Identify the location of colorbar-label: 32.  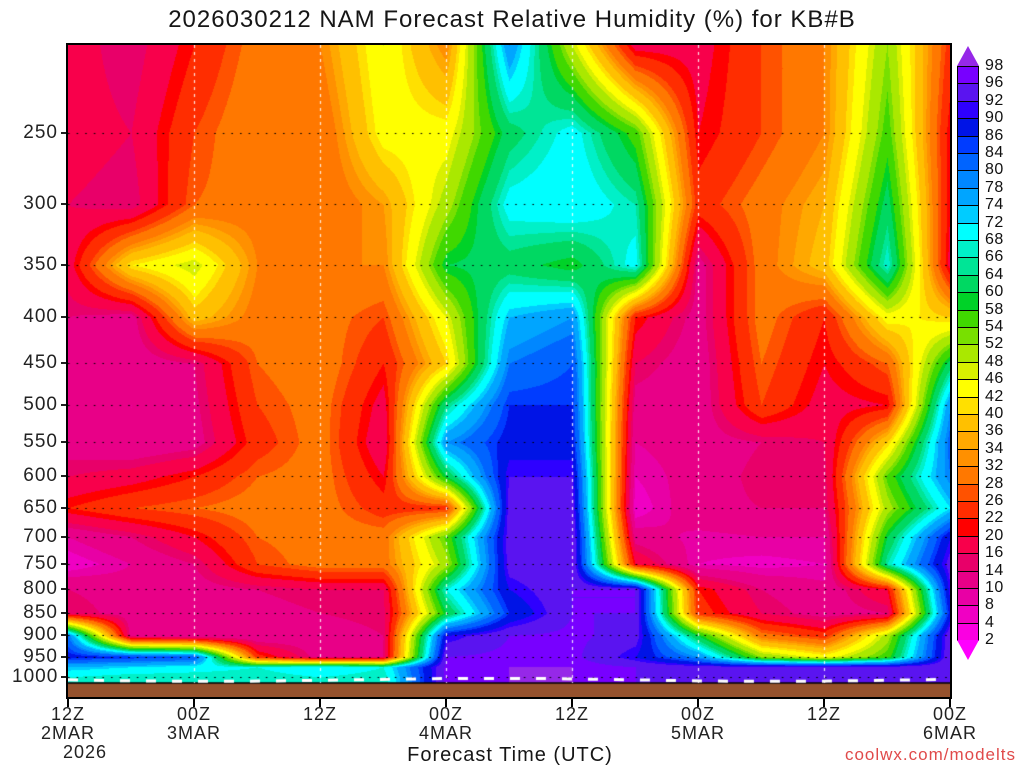
(994, 466).